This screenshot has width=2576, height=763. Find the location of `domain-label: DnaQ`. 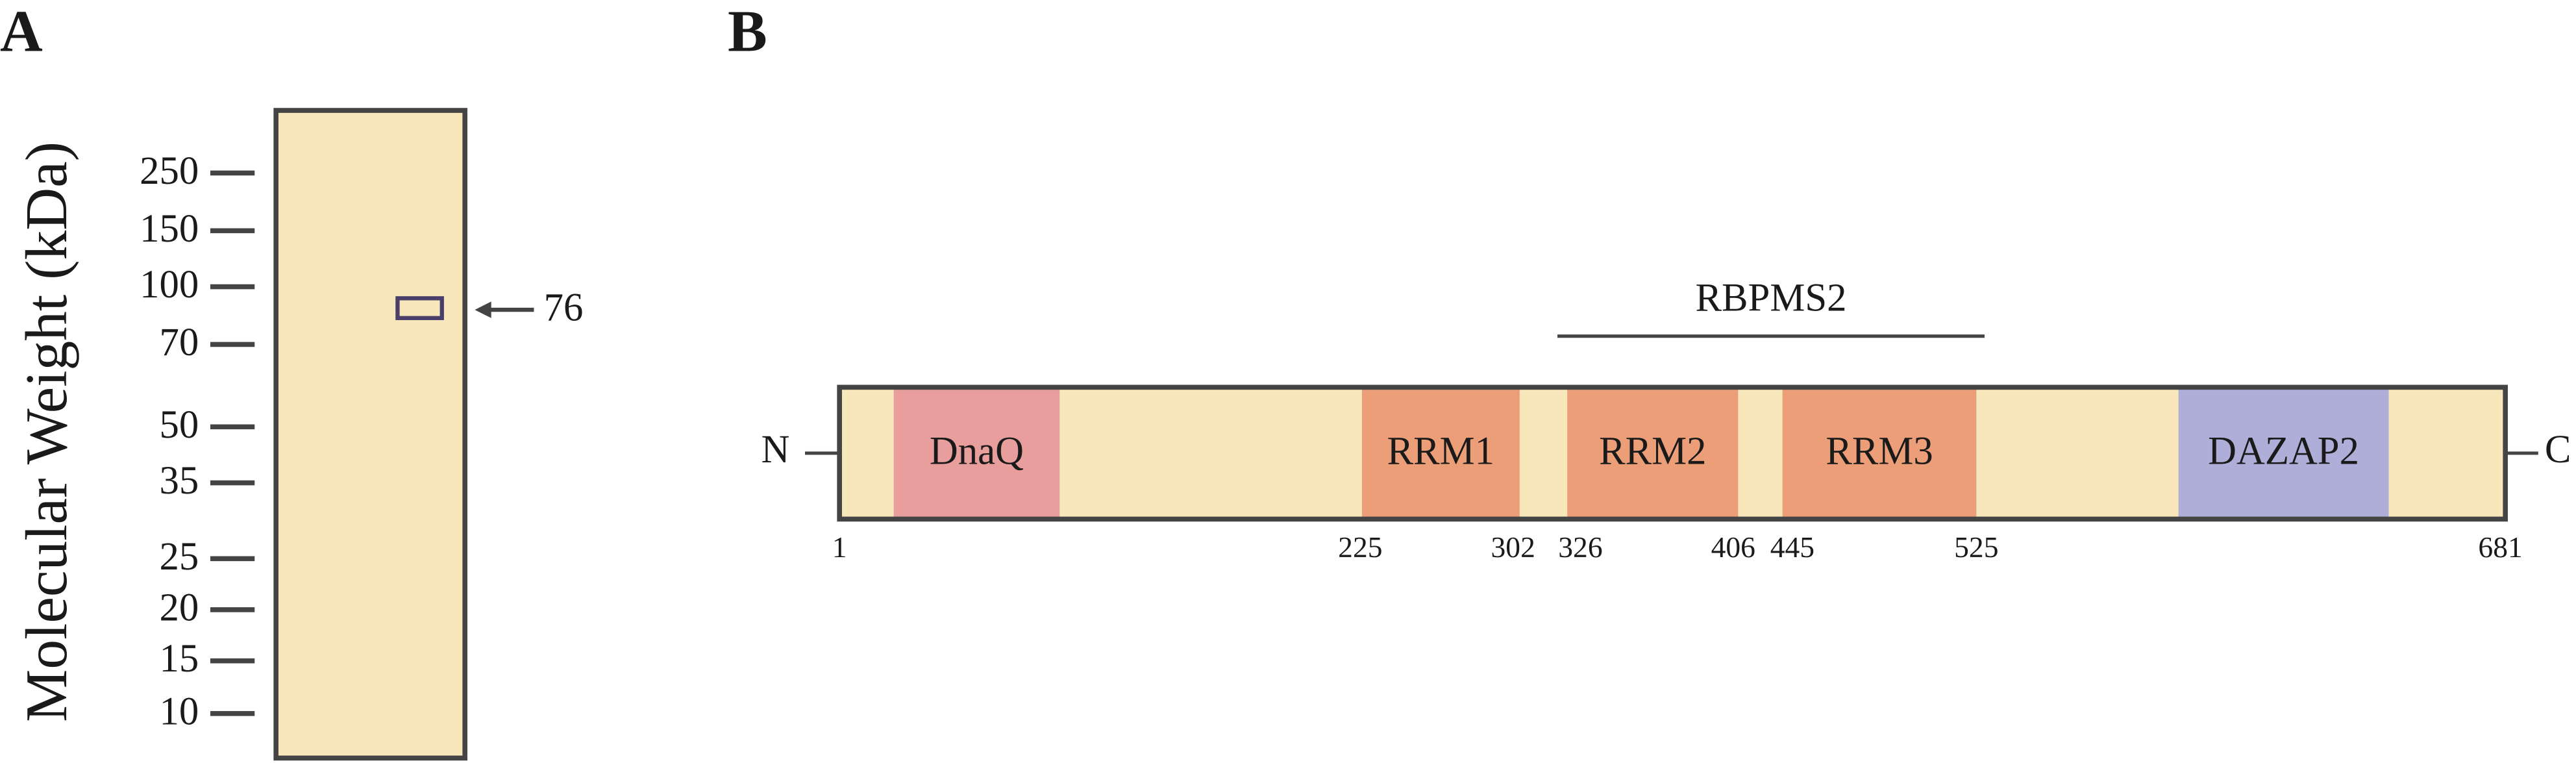

domain-label: DnaQ is located at coordinates (977, 451).